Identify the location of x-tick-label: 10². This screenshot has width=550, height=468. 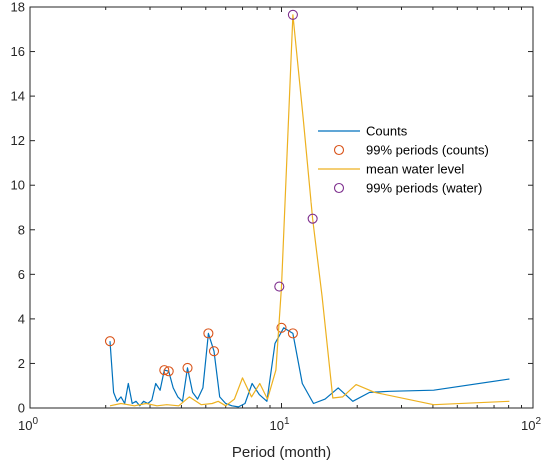
(531, 424).